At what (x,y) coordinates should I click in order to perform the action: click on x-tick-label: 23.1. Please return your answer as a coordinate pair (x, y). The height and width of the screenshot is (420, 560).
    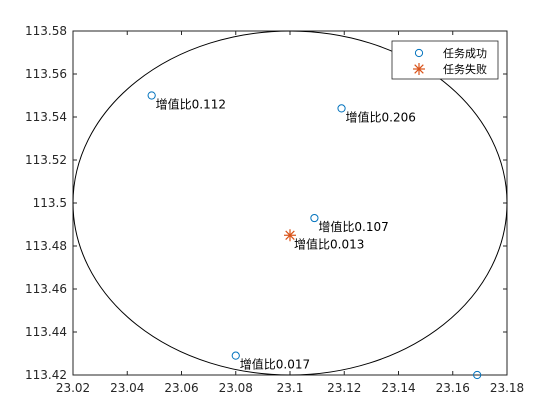
    Looking at the image, I should click on (290, 388).